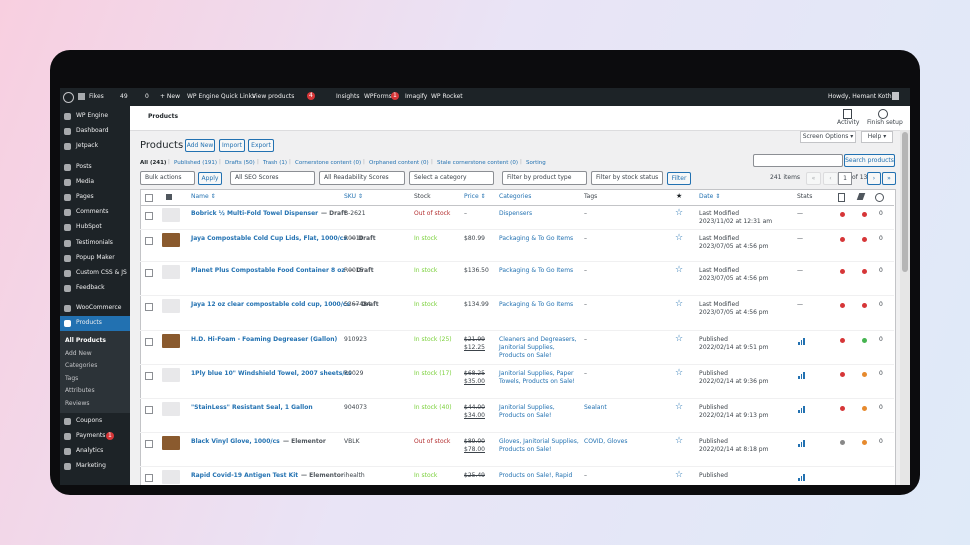  What do you see at coordinates (679, 178) in the screenshot?
I see `filter-button: Filter` at bounding box center [679, 178].